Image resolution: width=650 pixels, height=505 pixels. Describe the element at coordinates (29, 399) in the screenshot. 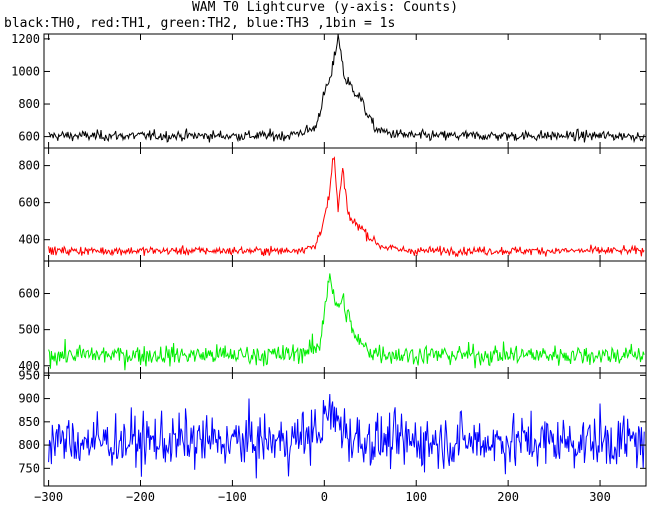

I see `y-tick-label: 900` at that location.